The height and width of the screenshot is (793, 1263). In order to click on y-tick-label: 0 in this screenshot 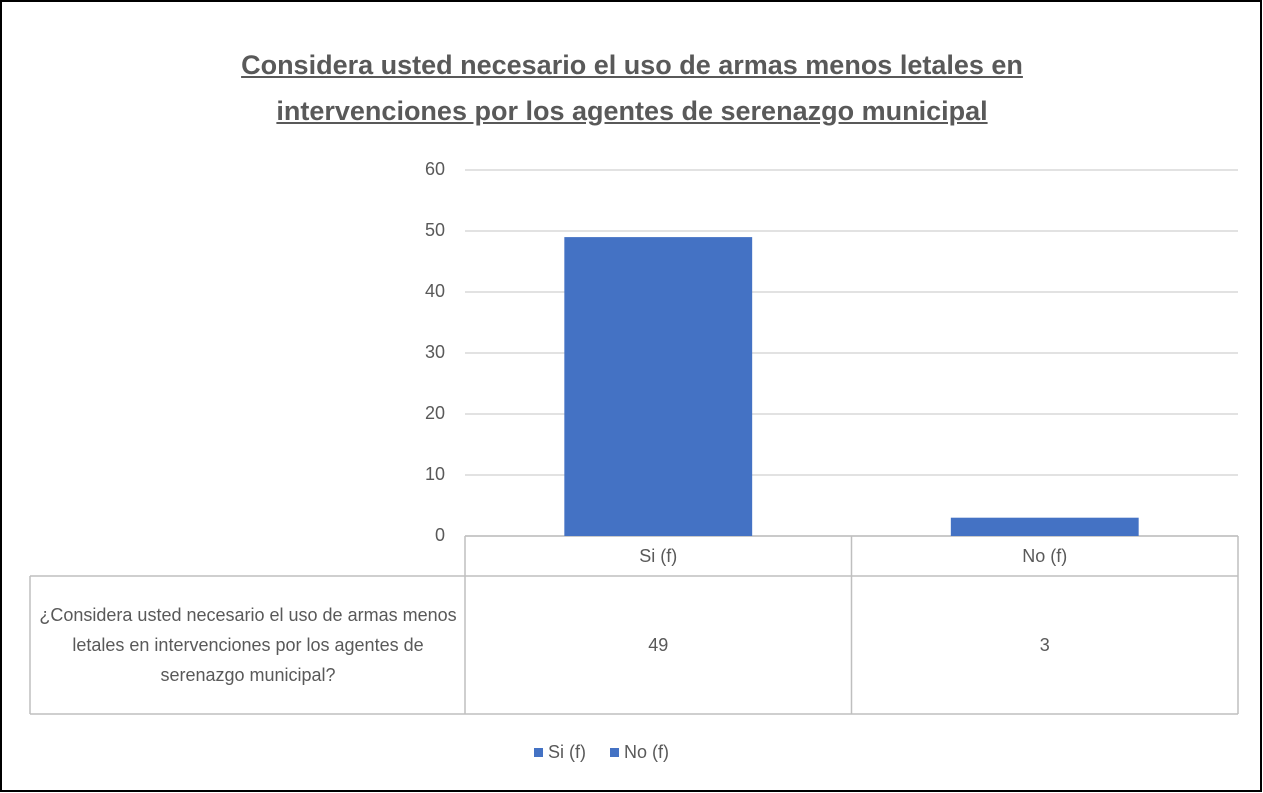, I will do `click(440, 535)`.